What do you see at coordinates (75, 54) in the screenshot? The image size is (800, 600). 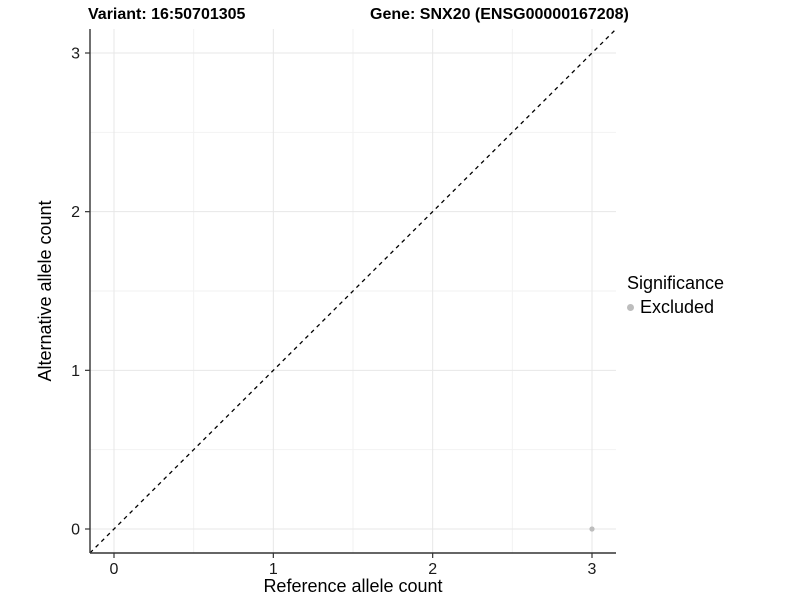 I see `y-tick-label: 3` at bounding box center [75, 54].